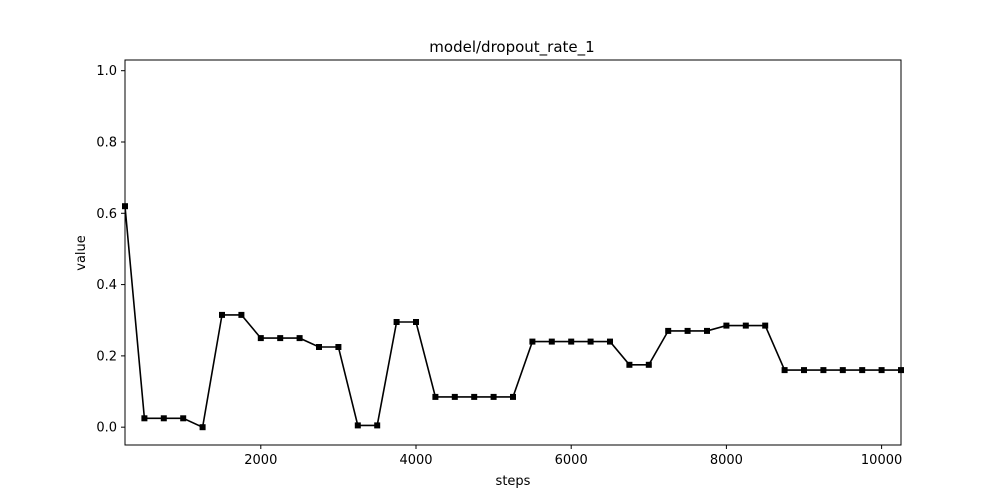 This screenshot has height=500, width=1000. I want to click on x-axis-label: steps, so click(513, 481).